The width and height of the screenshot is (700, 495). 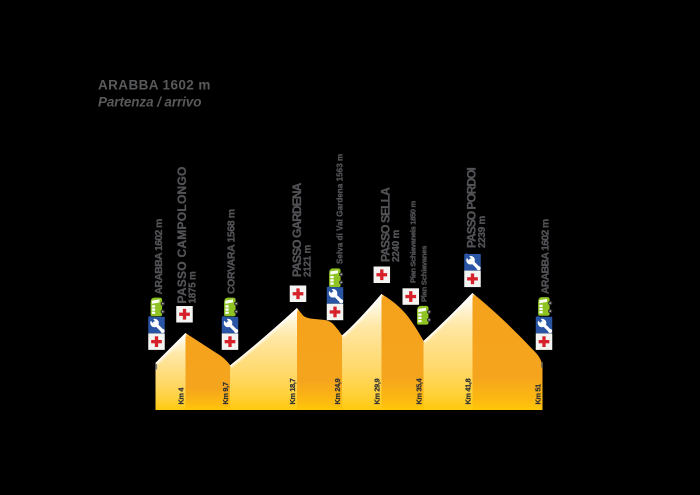 I want to click on svg-text: Selva di Val Gardena 1563 m, so click(x=340, y=209).